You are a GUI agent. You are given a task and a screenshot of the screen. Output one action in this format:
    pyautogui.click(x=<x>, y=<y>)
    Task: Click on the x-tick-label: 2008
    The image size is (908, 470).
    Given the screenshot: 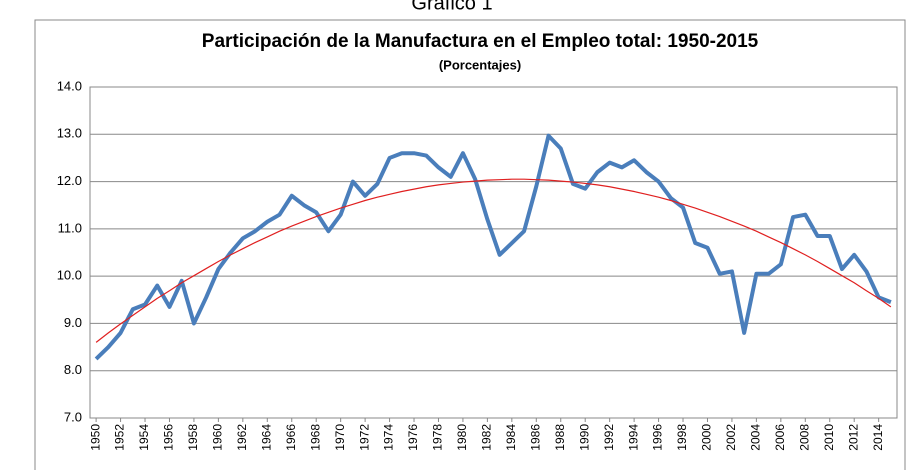 What is the action you would take?
    pyautogui.click(x=804, y=437)
    